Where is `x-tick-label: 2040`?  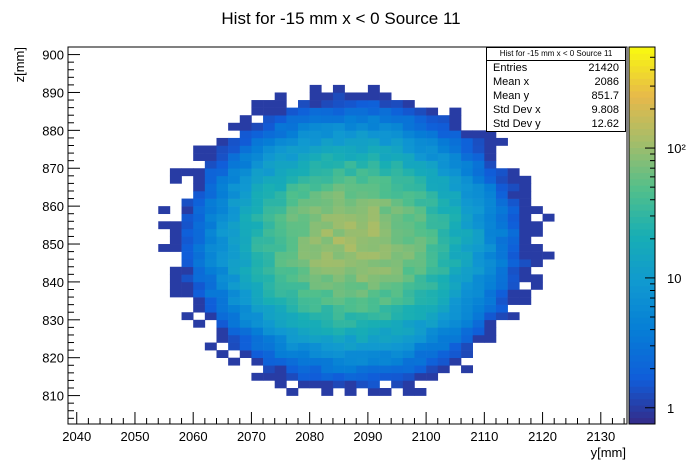
x-tick-label: 2040 is located at coordinates (76, 436).